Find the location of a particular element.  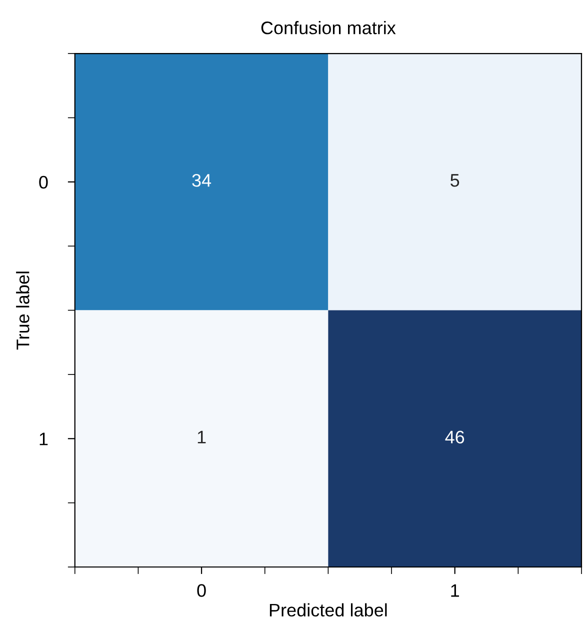

x-axis-title: Predicted label is located at coordinates (328, 610).